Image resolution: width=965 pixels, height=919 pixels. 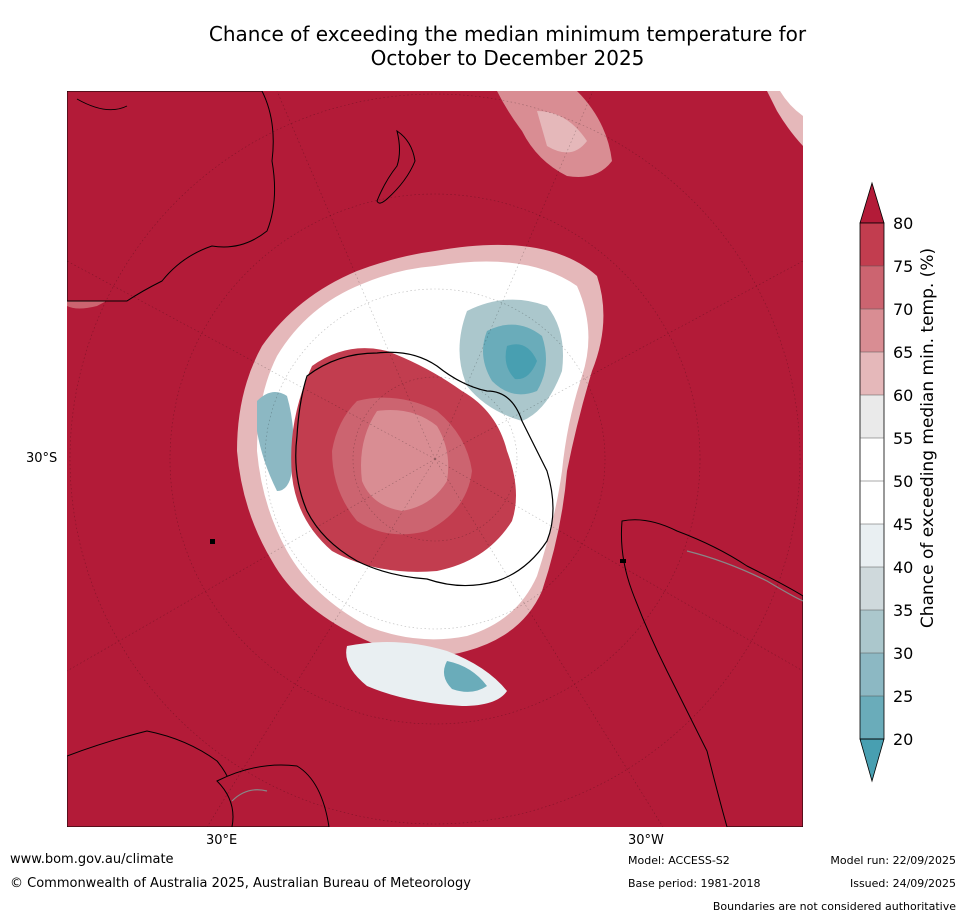 I want to click on colorbar-tick: 25, so click(x=903, y=696).